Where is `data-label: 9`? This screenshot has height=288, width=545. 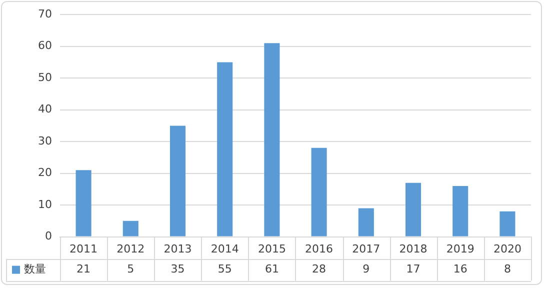
data-label: 9 is located at coordinates (366, 269).